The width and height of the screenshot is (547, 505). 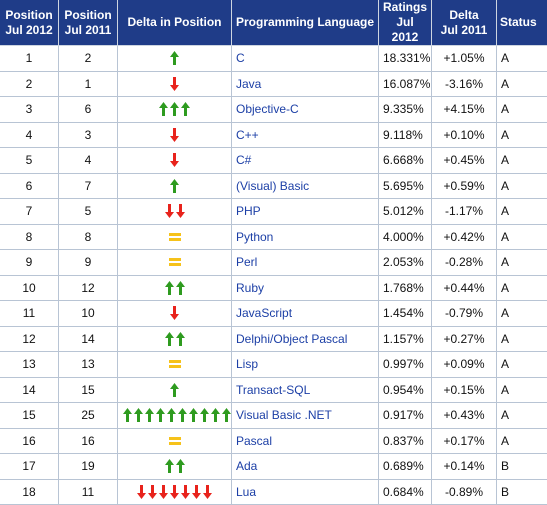 What do you see at coordinates (305, 263) in the screenshot?
I see `cell-language-link: Perl` at bounding box center [305, 263].